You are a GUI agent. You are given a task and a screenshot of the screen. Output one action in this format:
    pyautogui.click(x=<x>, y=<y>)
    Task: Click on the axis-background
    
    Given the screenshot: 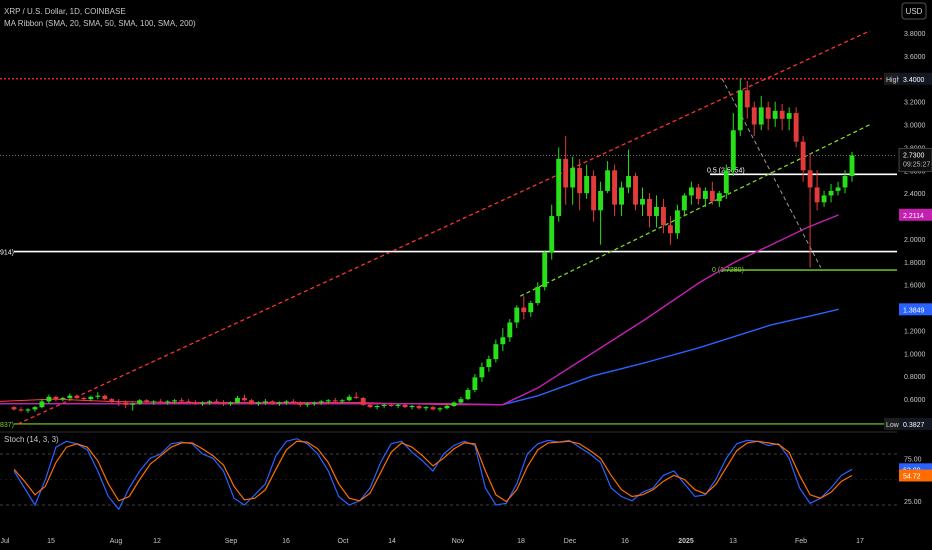 What is the action you would take?
    pyautogui.click(x=914, y=275)
    